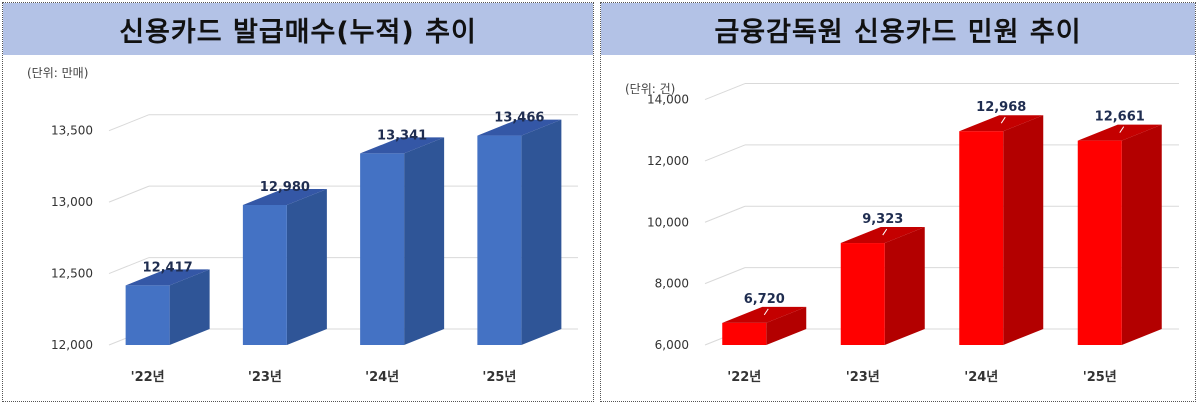  Describe the element at coordinates (402, 135) in the screenshot. I see `data-label: 13,341` at that location.